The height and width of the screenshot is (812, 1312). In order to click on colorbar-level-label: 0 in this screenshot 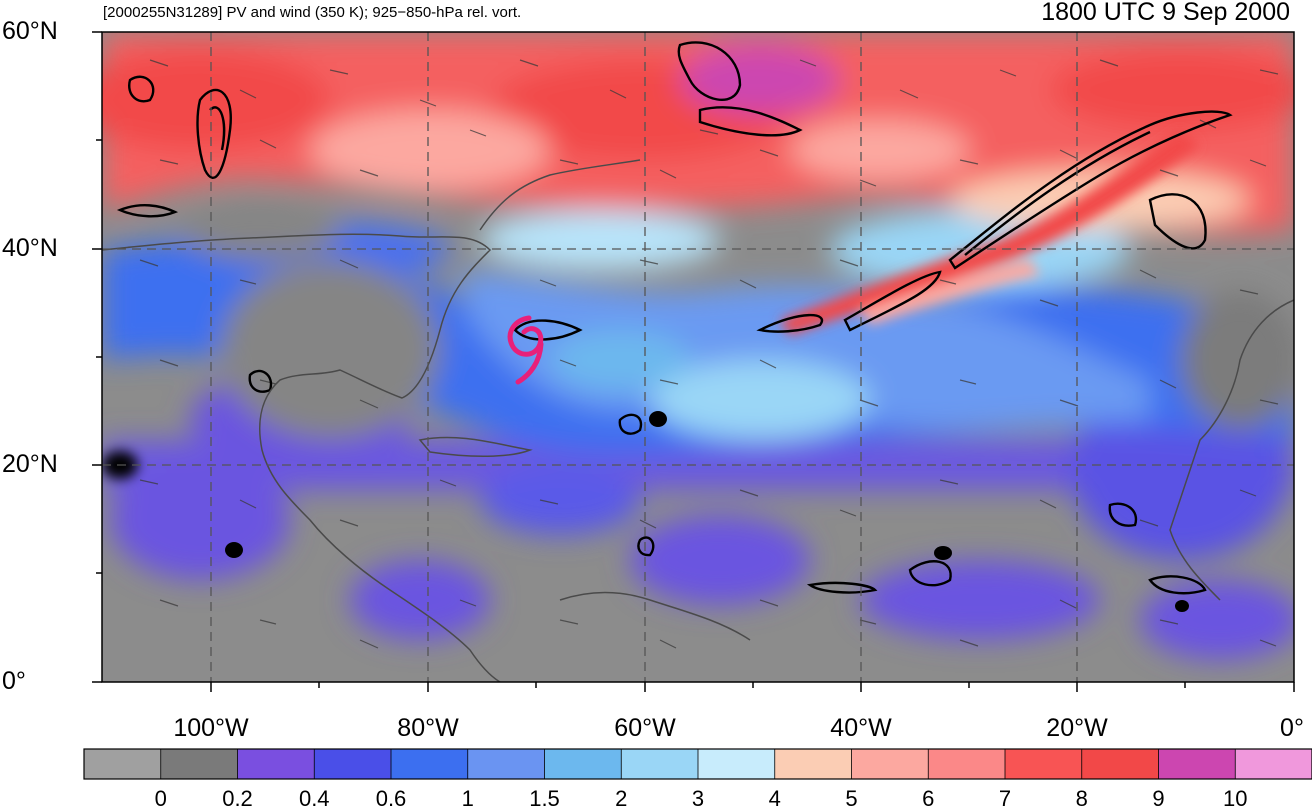, I will do `click(160, 798)`.